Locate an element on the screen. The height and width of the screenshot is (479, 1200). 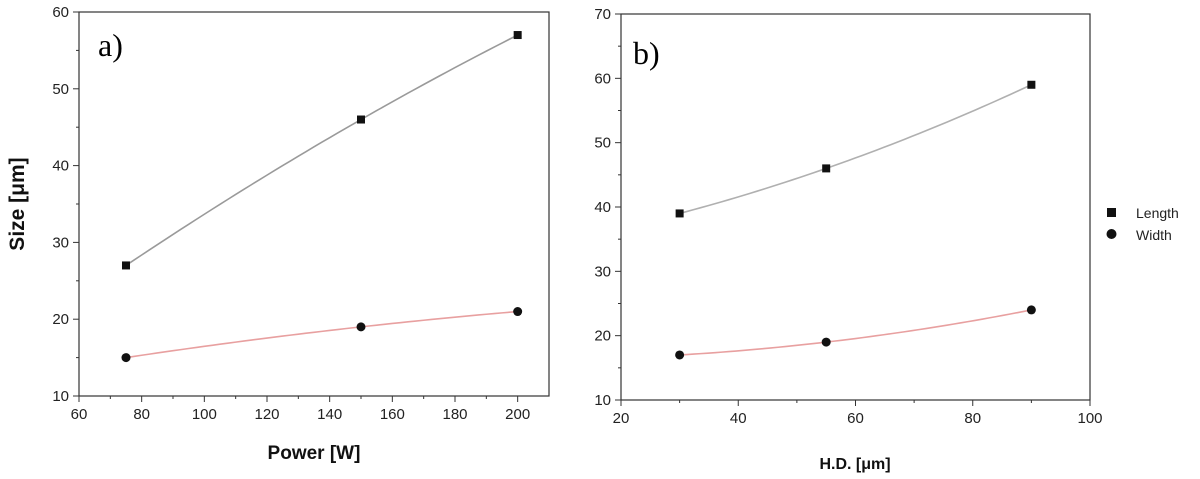
panel-b-width-fit-line is located at coordinates (855, 332).